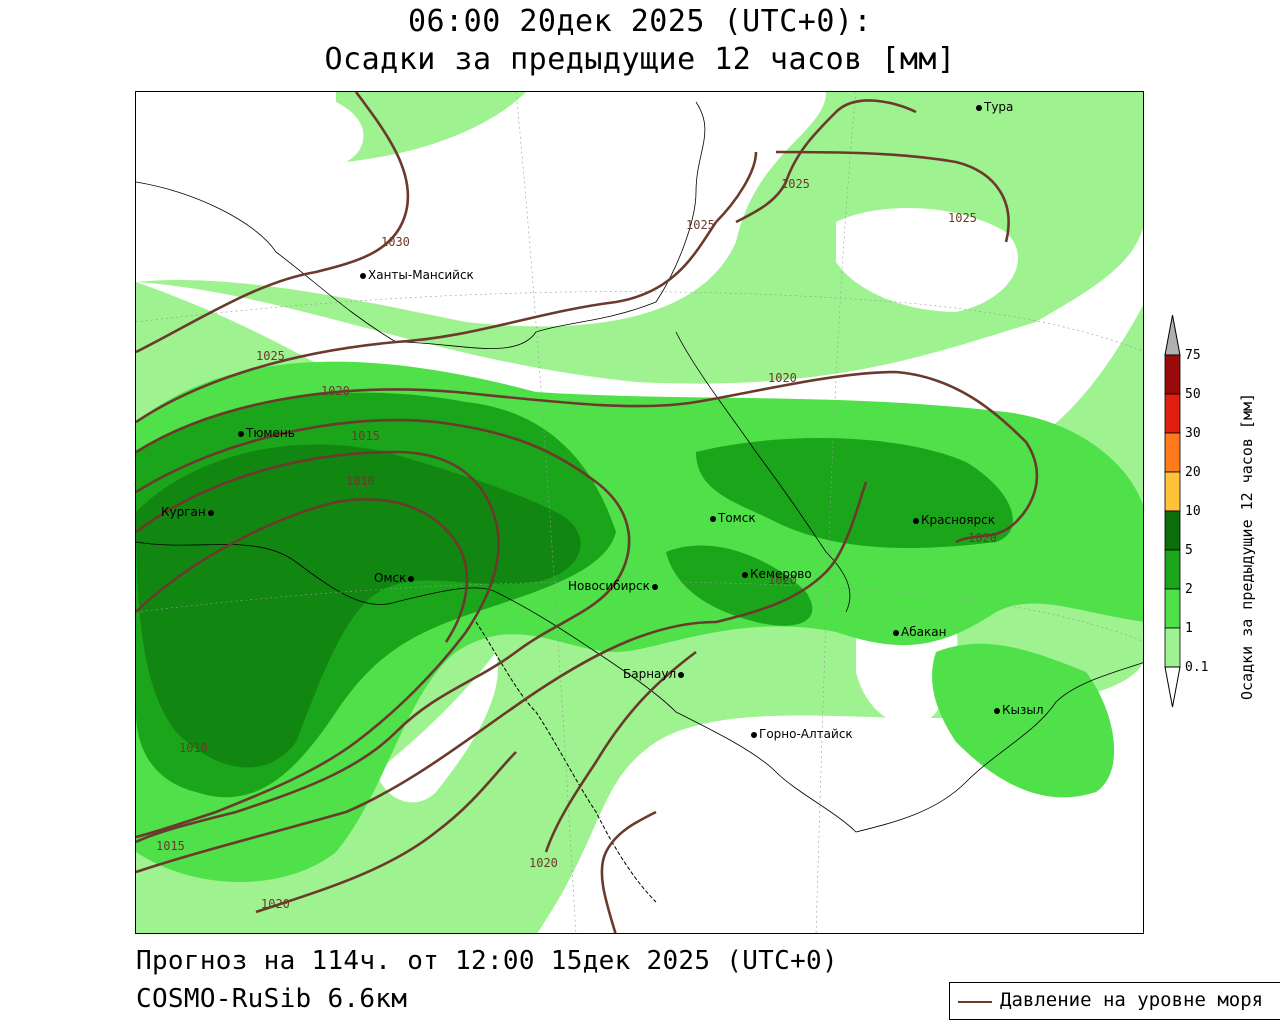  I want to click on colorbar-title: Осадки за предыдущие 12 часов [мм], so click(1247, 546).